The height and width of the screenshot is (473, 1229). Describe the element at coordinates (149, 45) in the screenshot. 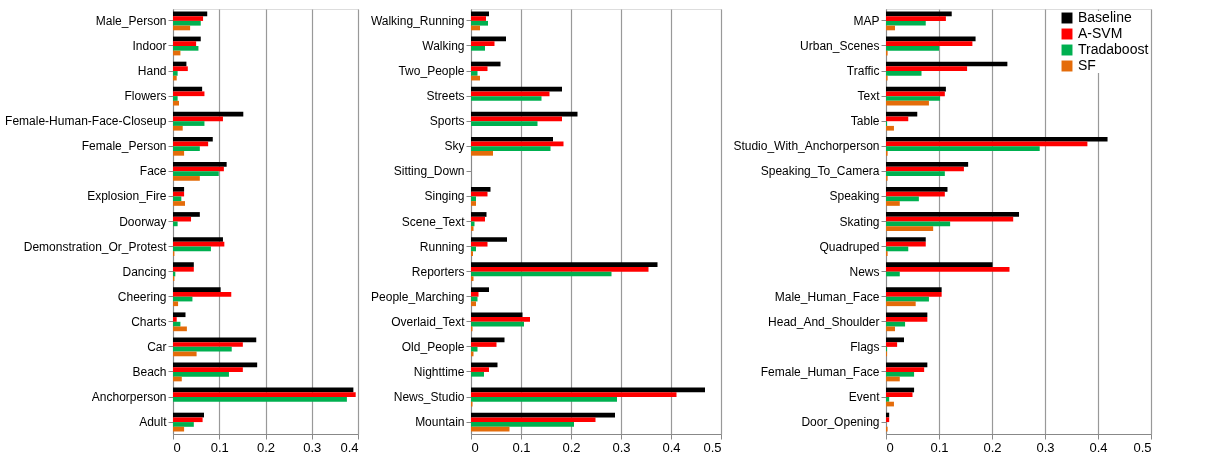

I see `y-tick-label: Indoor` at that location.